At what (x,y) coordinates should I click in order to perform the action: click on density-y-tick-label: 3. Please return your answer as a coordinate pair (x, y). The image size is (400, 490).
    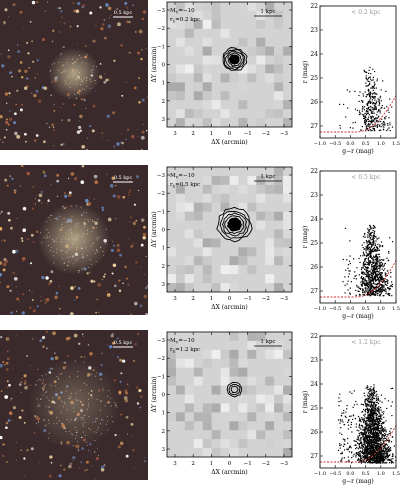
    Looking at the image, I should click on (164, 285).